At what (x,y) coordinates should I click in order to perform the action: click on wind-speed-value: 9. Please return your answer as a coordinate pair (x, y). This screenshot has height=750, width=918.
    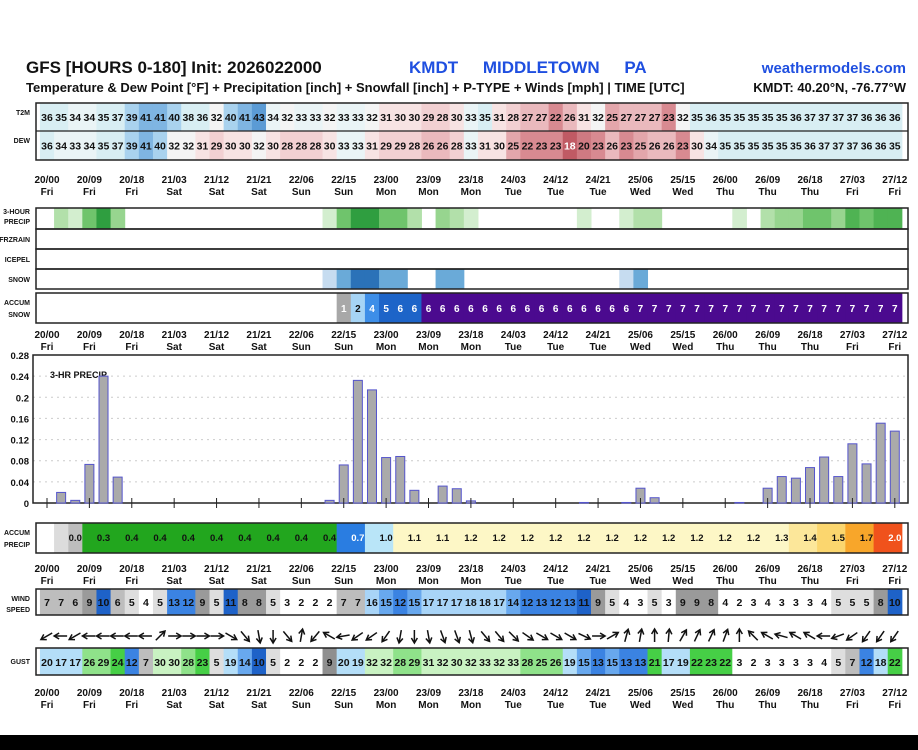
    Looking at the image, I should click on (598, 603).